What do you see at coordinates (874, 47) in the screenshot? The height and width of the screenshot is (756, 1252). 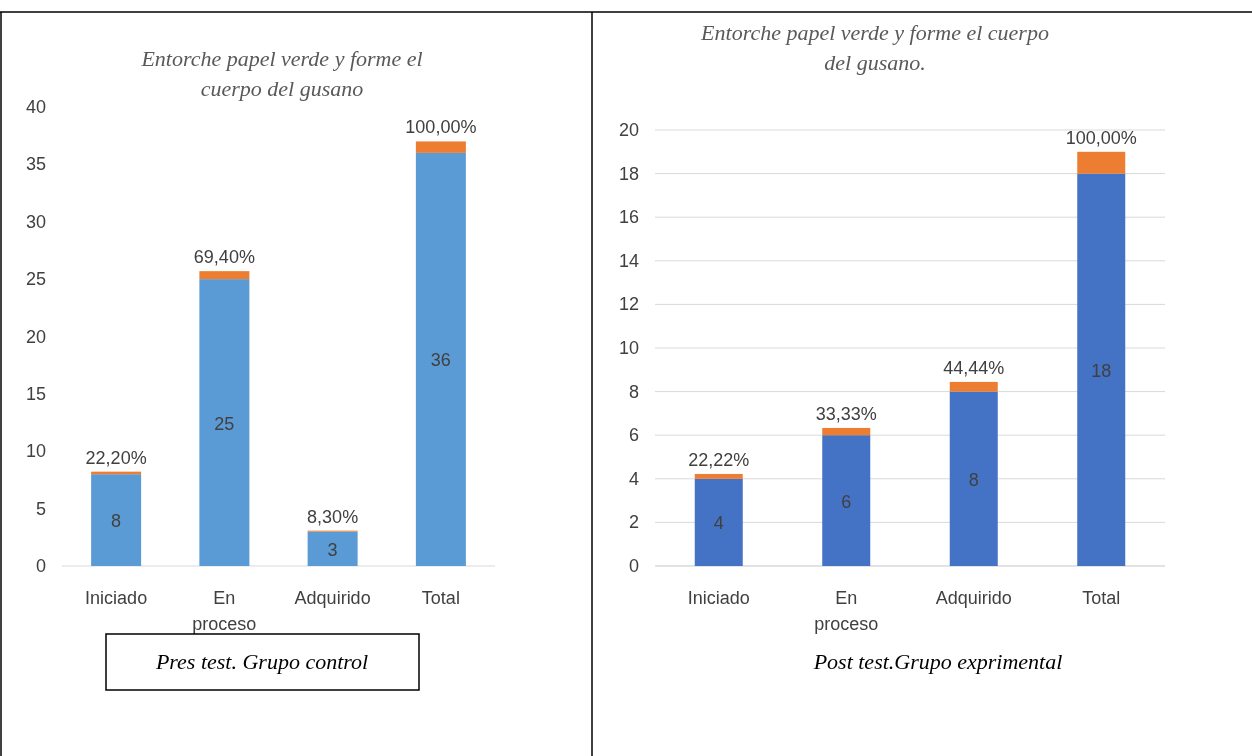 I see `chart-title: Entorche papel verde y forme el cuerpo del gusano.` at bounding box center [874, 47].